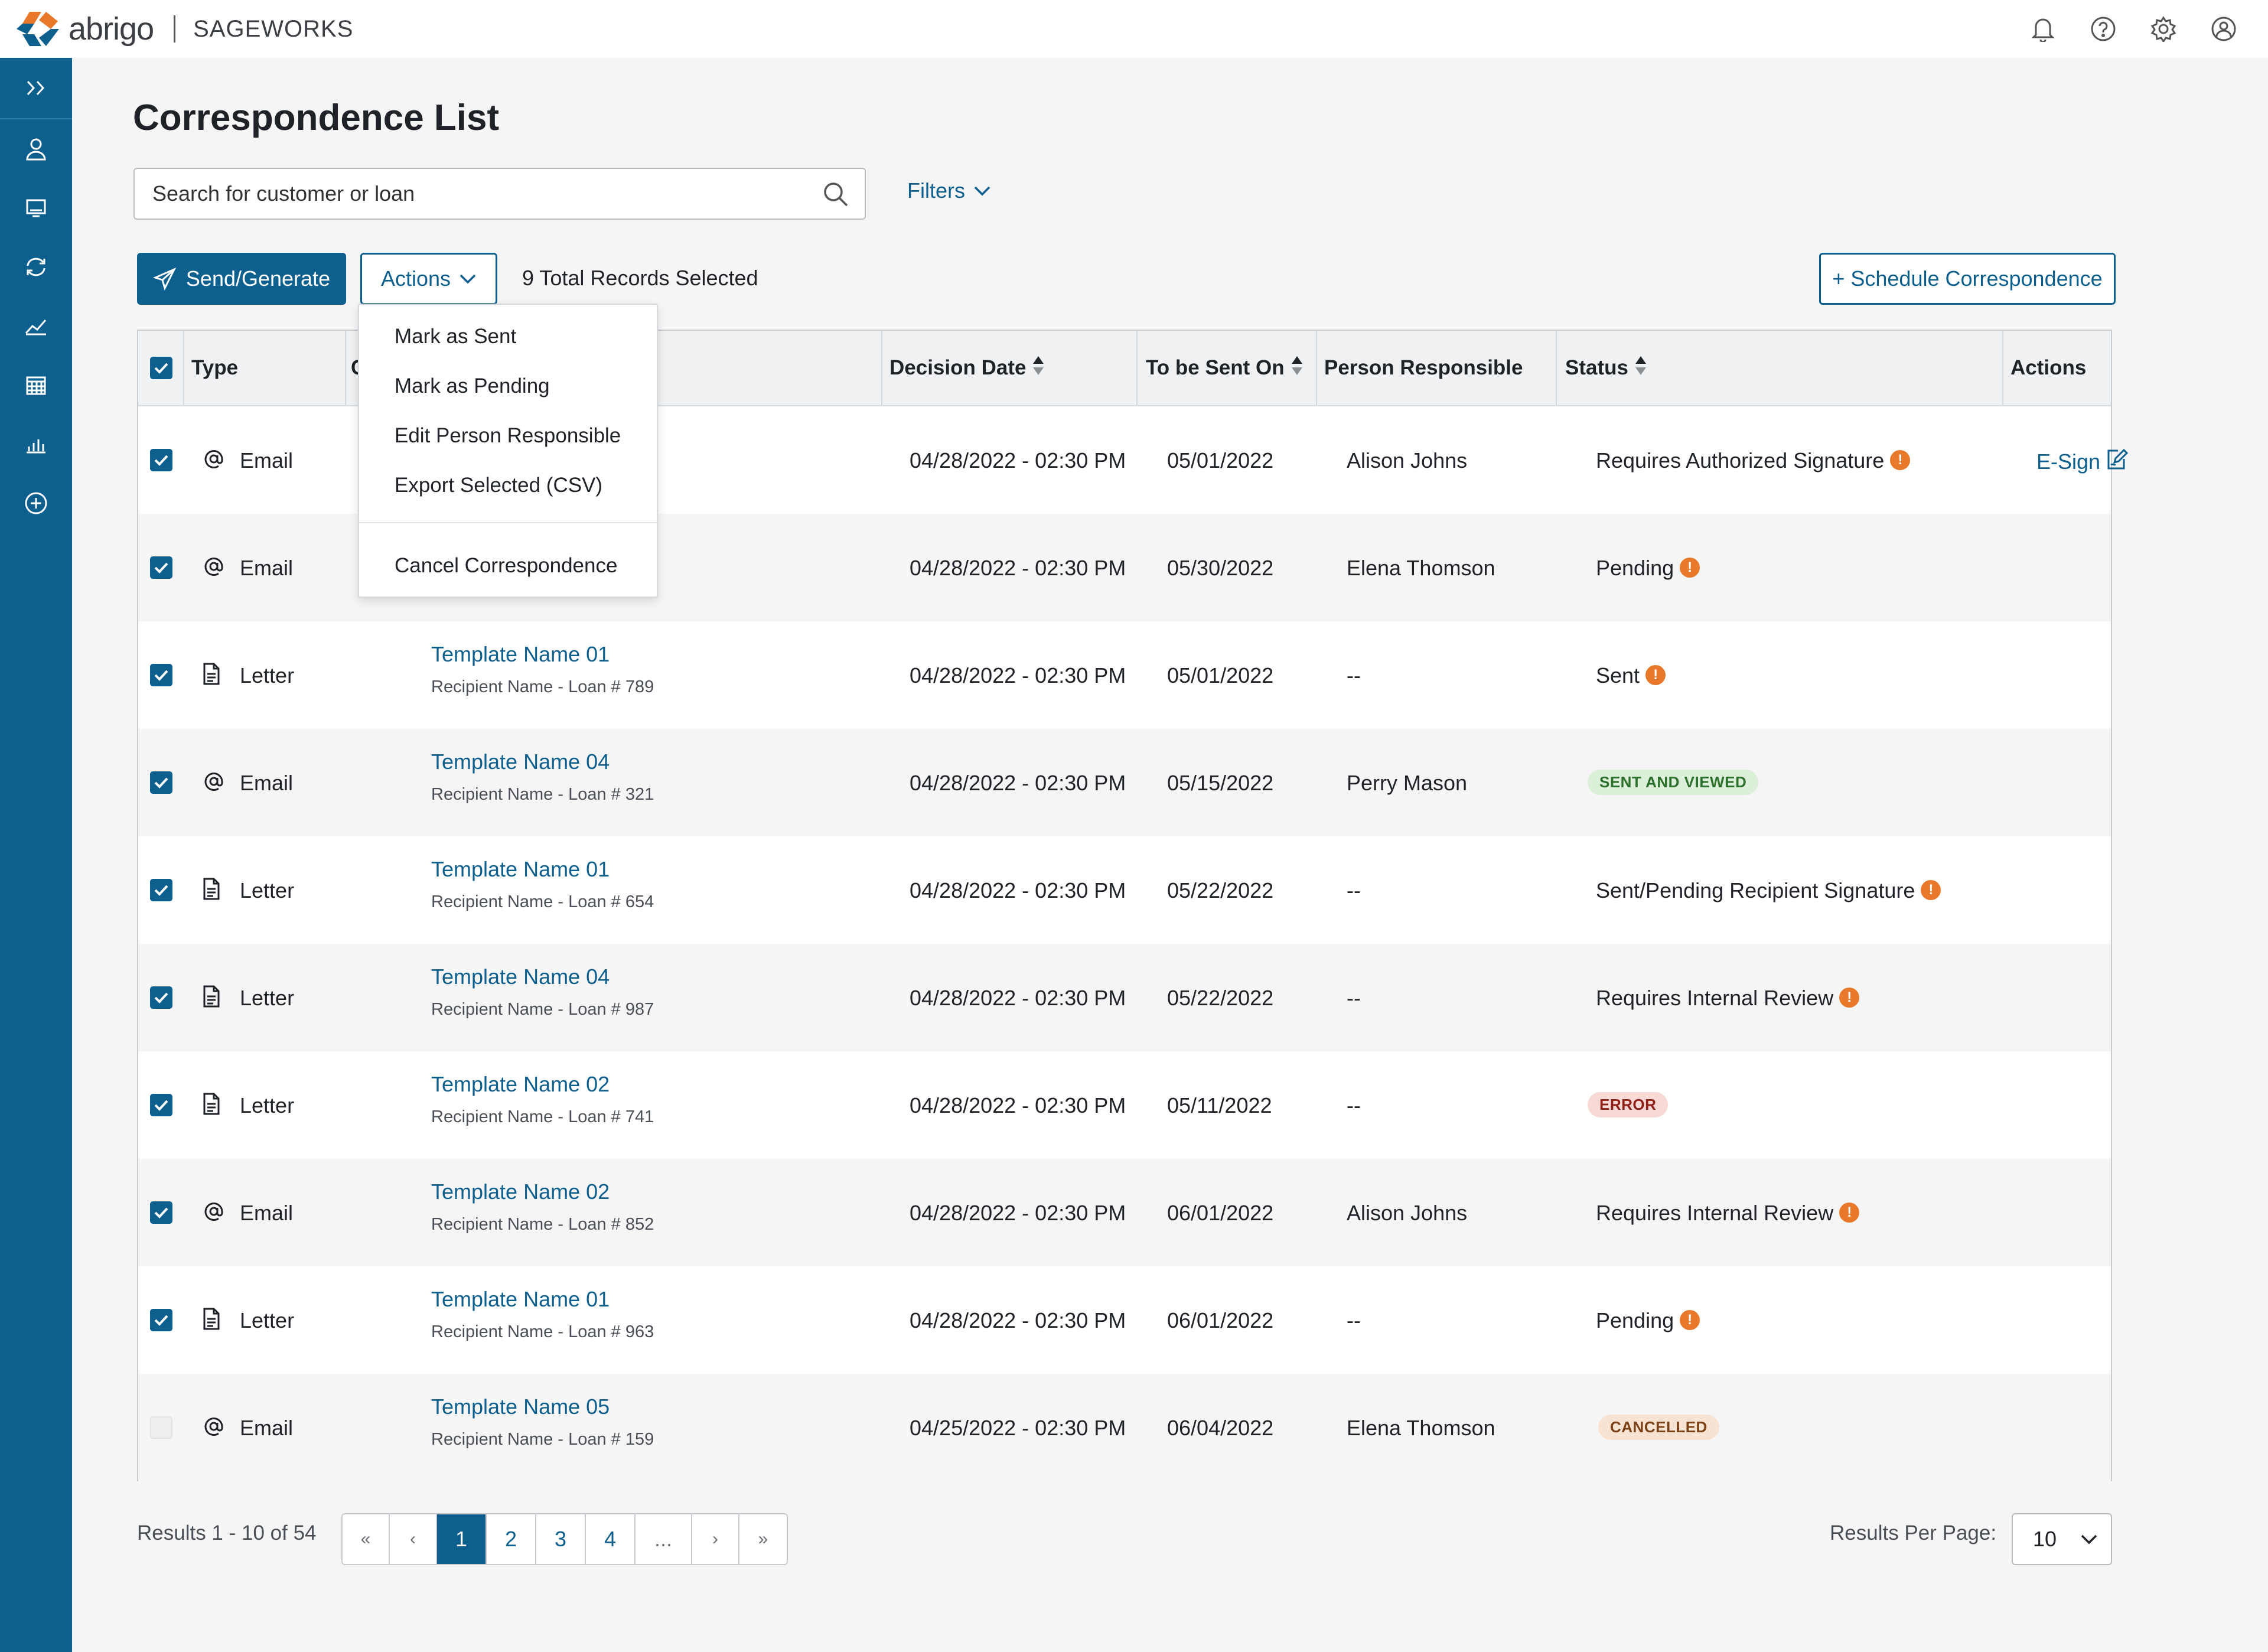 This screenshot has height=1652, width=2268. Describe the element at coordinates (1967, 279) in the screenshot. I see `schedule-correspondence-button: + Schedule Correspondence` at that location.